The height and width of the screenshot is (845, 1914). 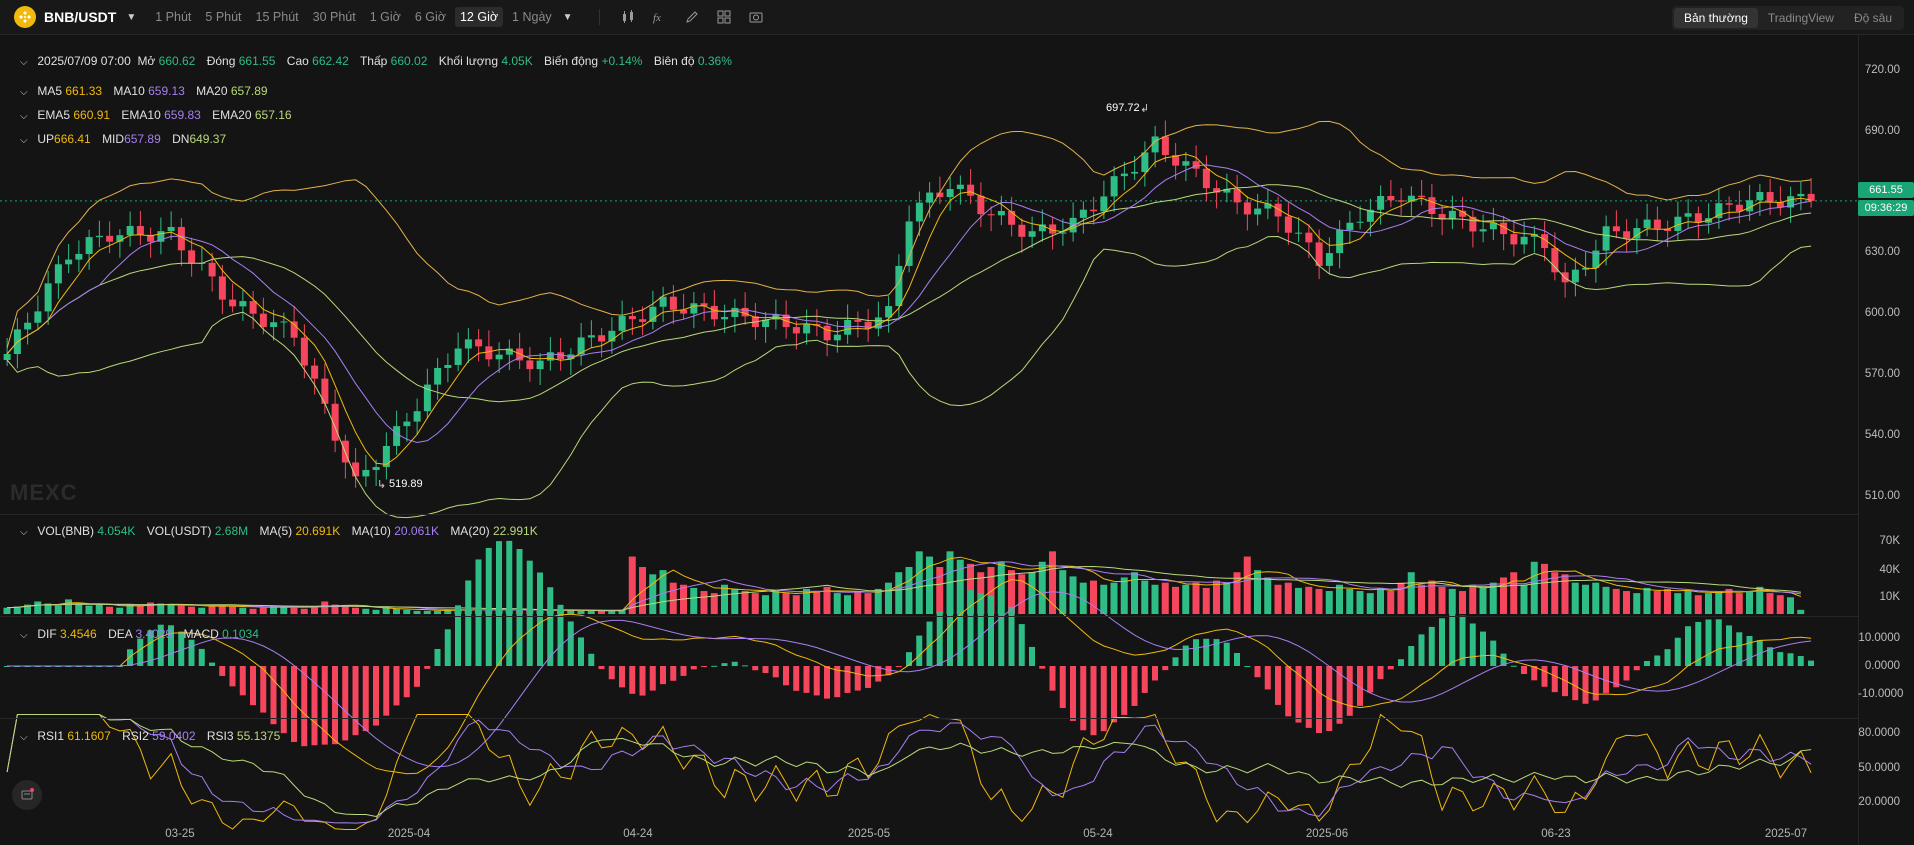 What do you see at coordinates (249, 91) in the screenshot?
I see `ma20-value: 657.89` at bounding box center [249, 91].